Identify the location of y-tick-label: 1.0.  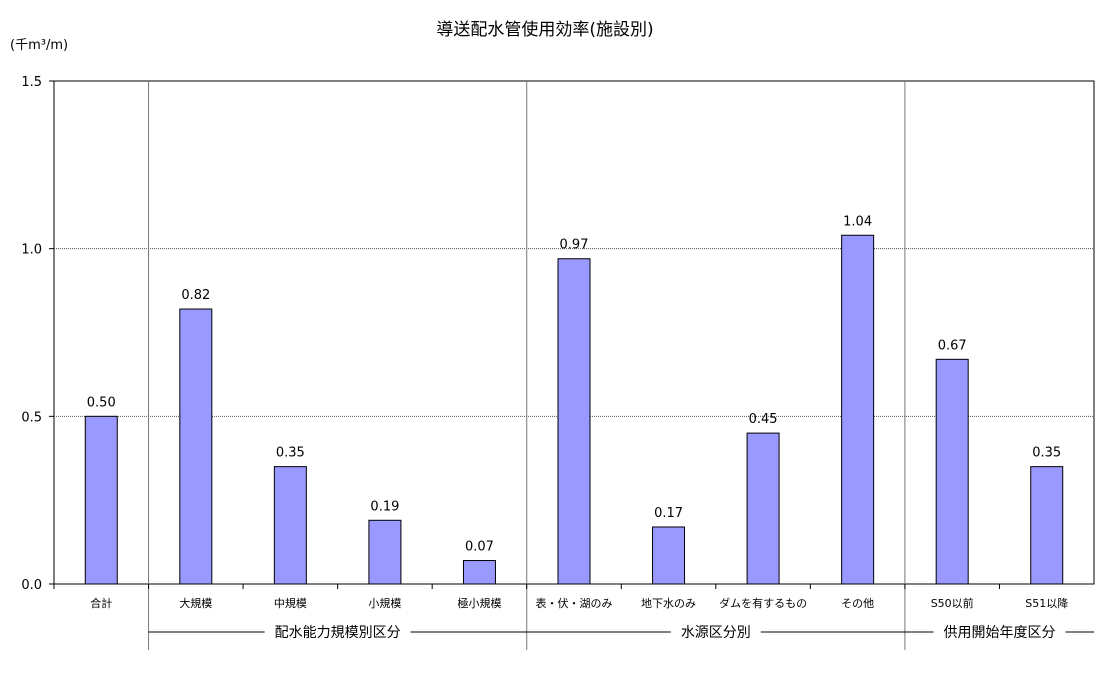
(31, 250).